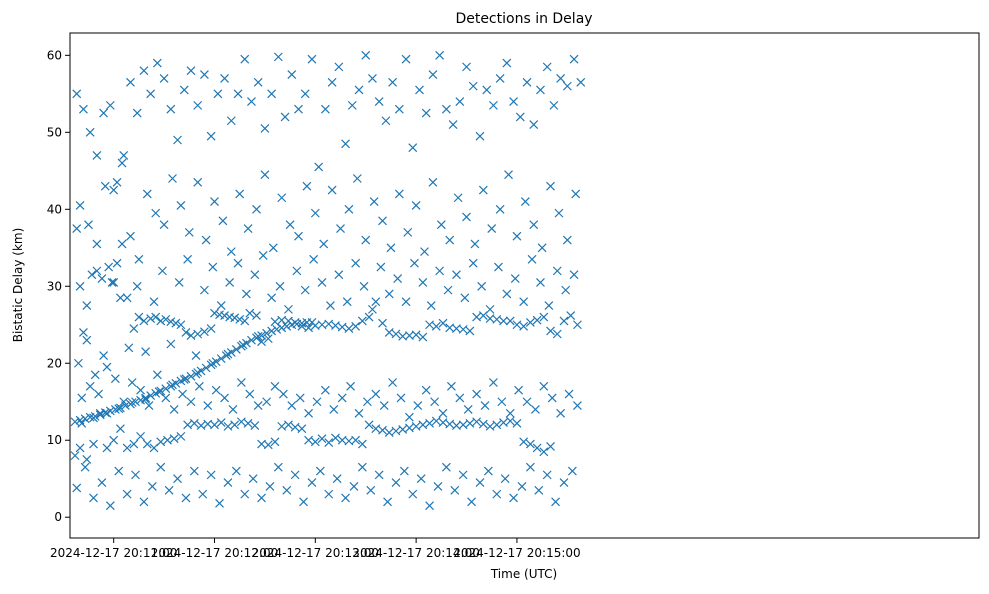  Describe the element at coordinates (54, 440) in the screenshot. I see `y-tick-label: 10` at that location.